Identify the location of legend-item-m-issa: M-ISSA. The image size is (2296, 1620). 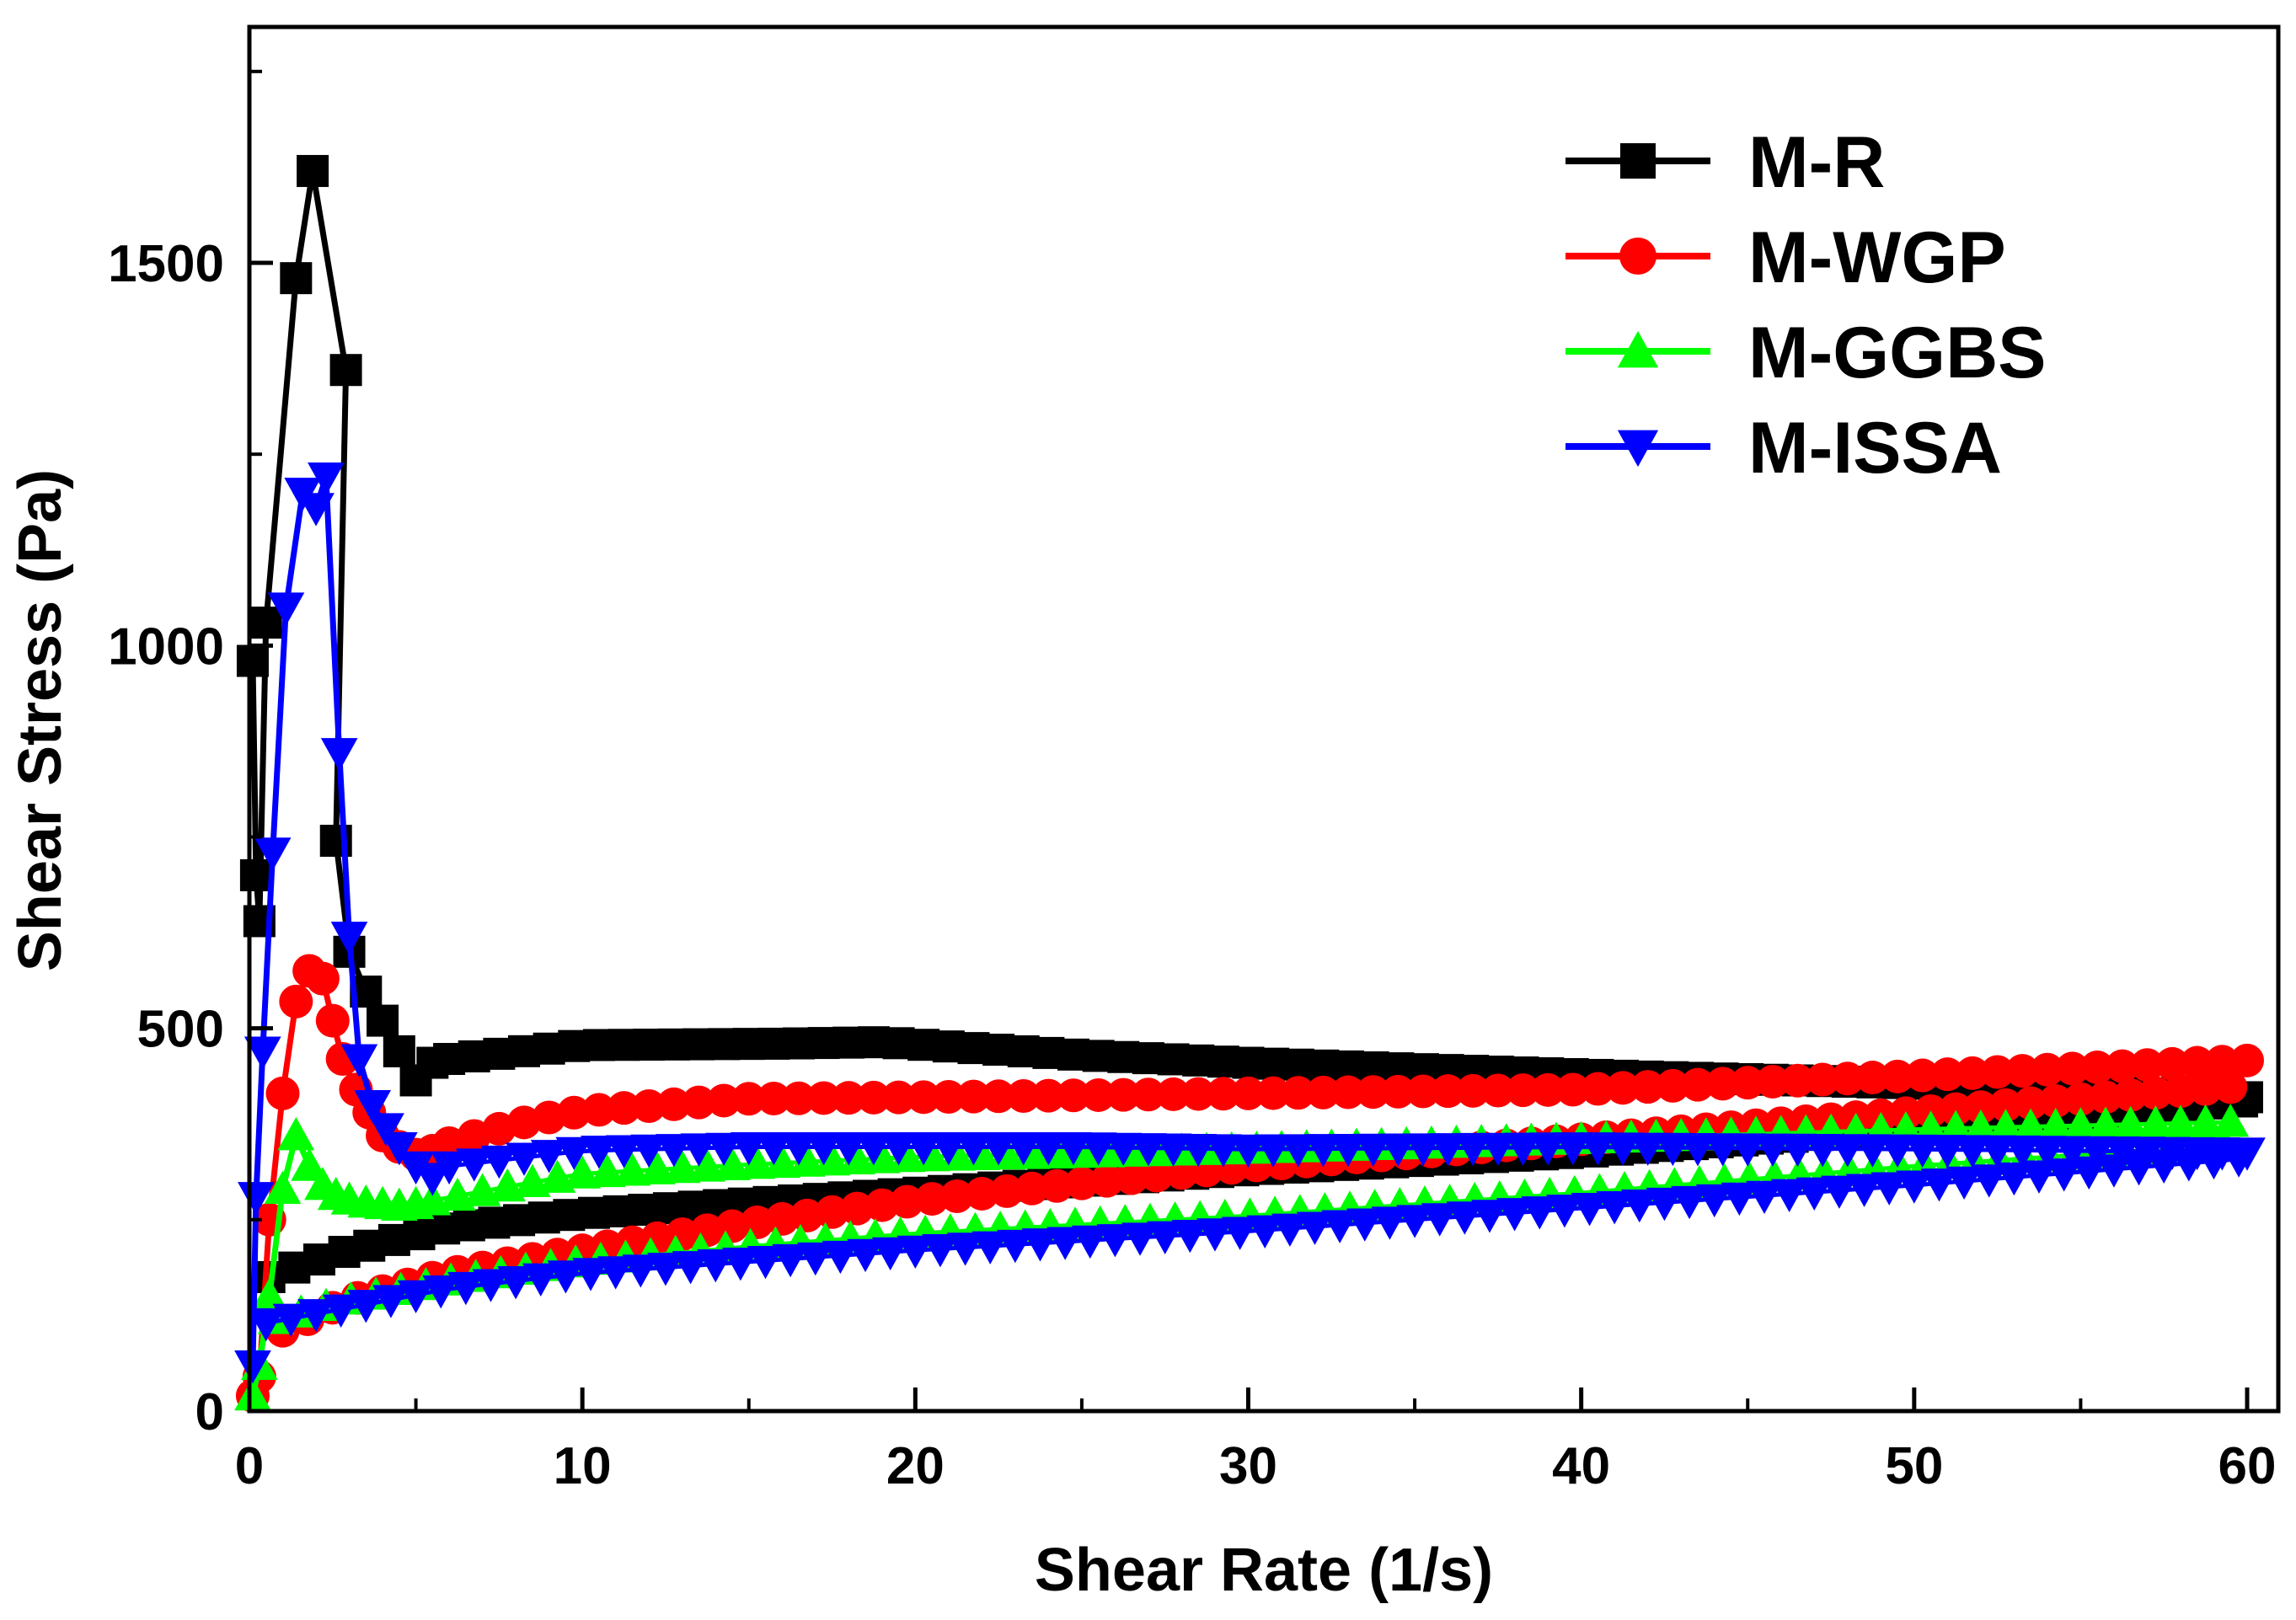
(1783, 448).